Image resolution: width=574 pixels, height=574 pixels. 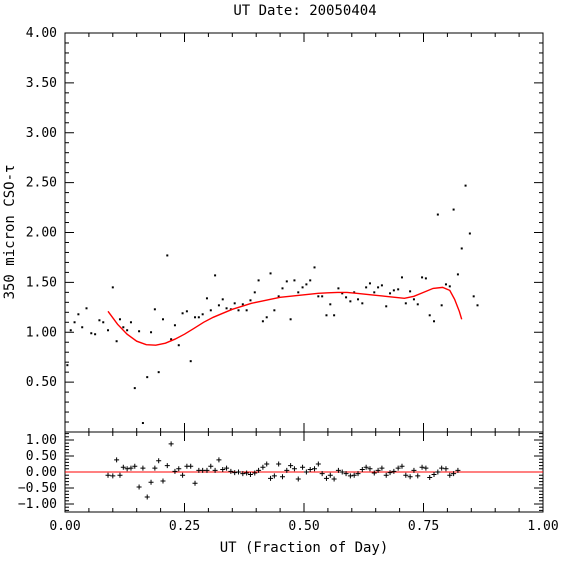 I want to click on y-tick-label: 4.00, so click(x=41, y=33).